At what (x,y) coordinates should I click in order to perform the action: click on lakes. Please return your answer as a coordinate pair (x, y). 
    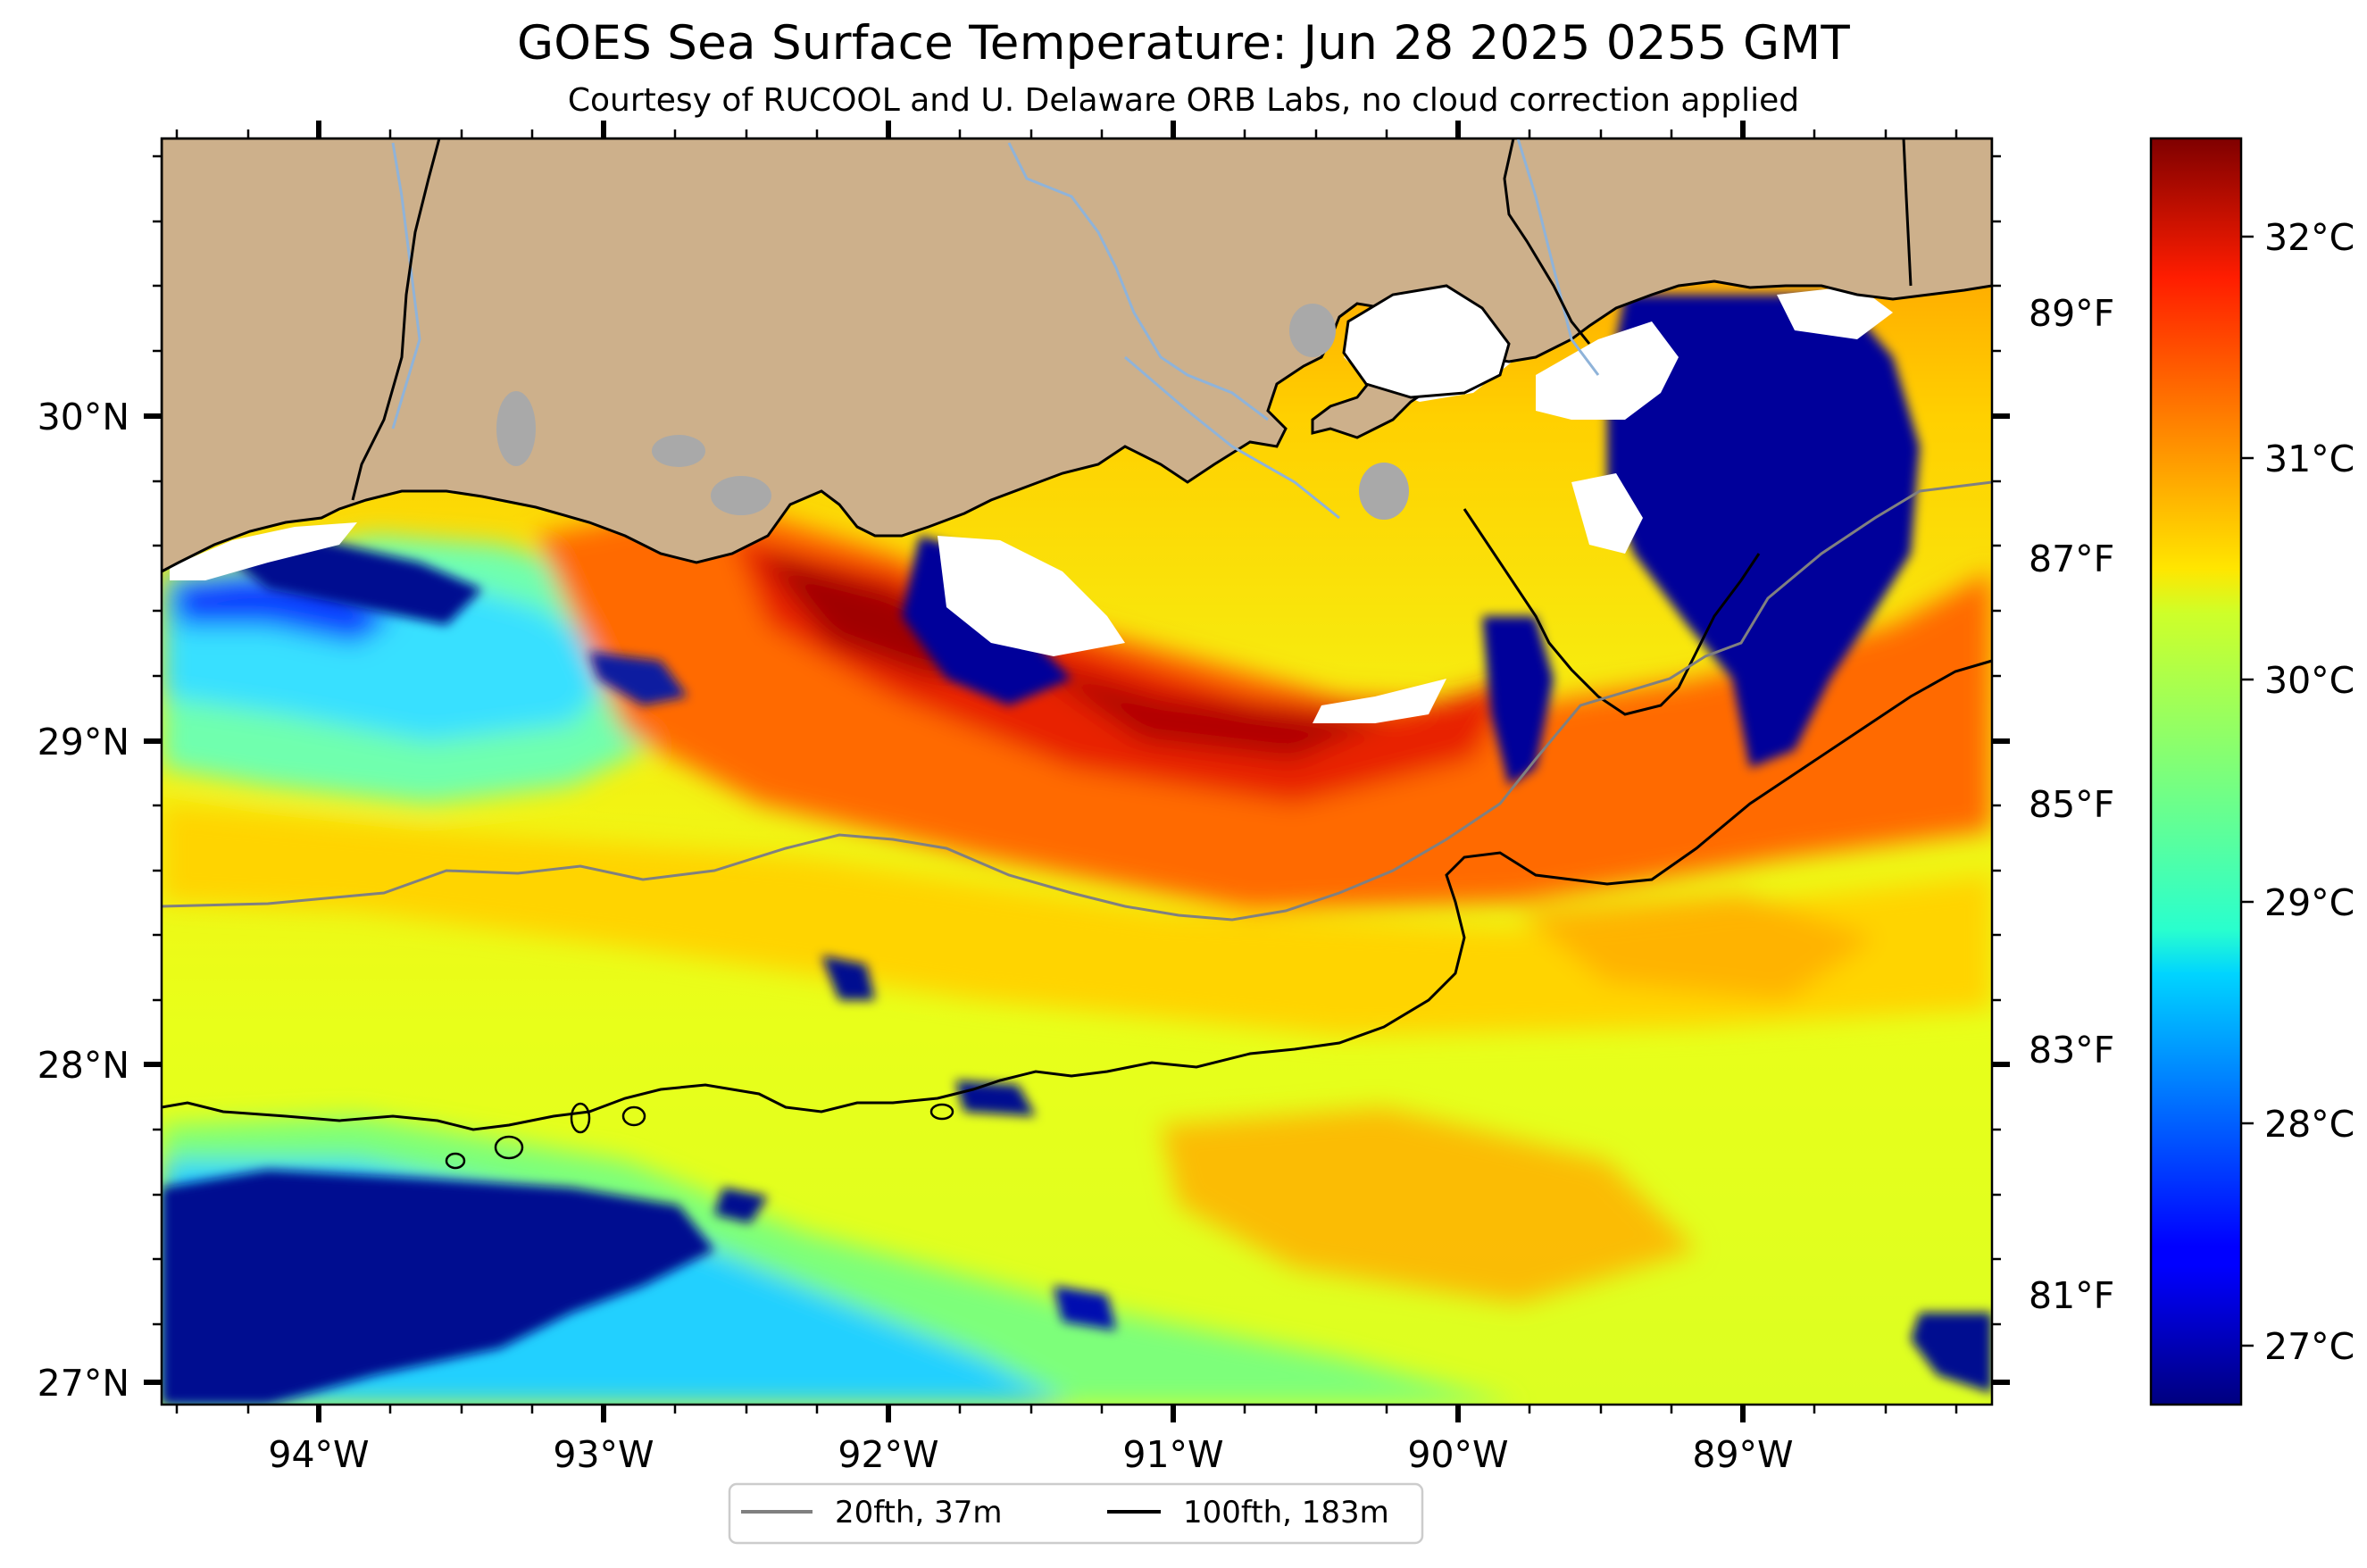
    Looking at the image, I should click on (952, 412).